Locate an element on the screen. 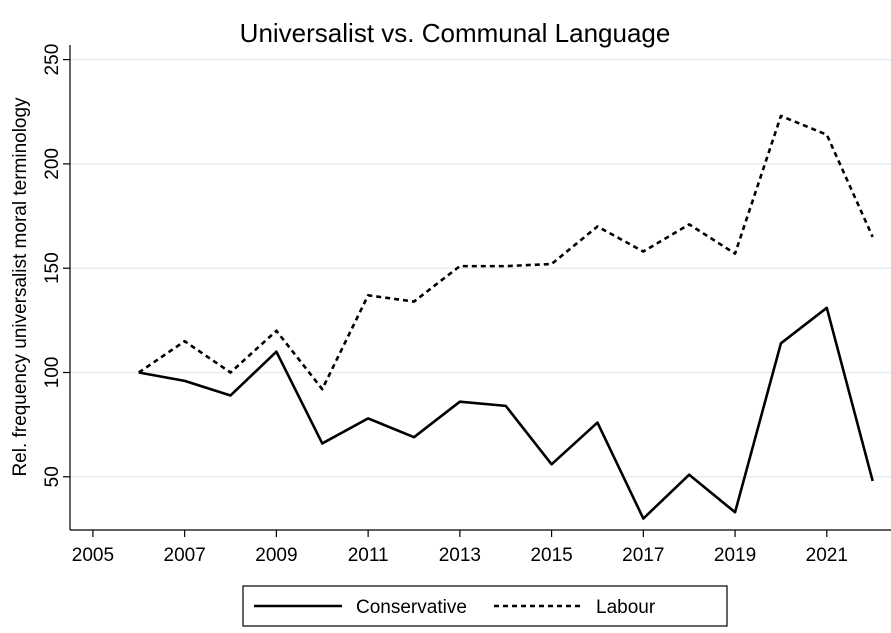  legend-label: Labour is located at coordinates (626, 607).